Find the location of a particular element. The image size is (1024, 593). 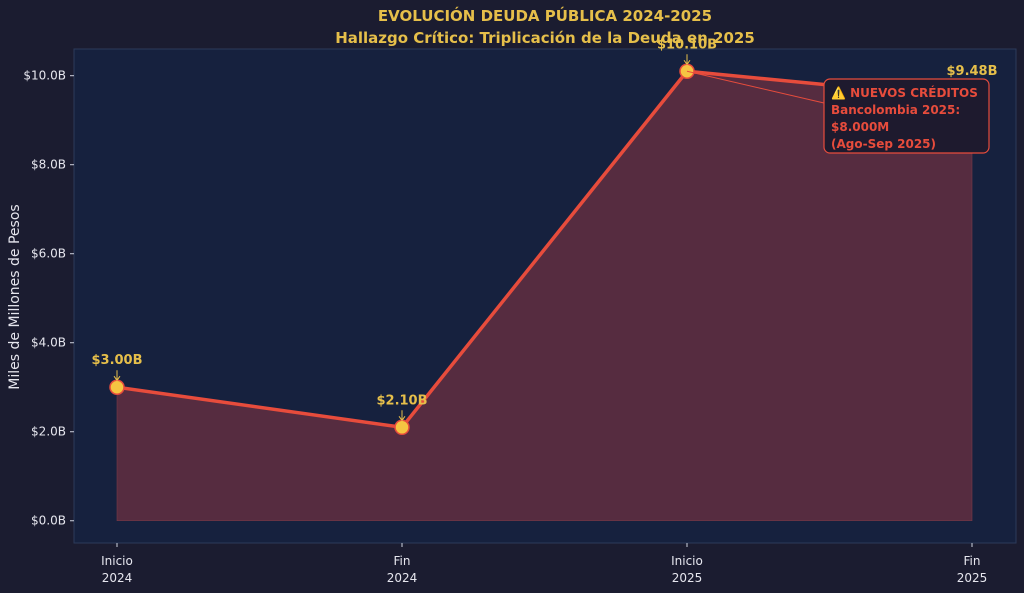

y-tick-label: $0.0B is located at coordinates (48, 521).